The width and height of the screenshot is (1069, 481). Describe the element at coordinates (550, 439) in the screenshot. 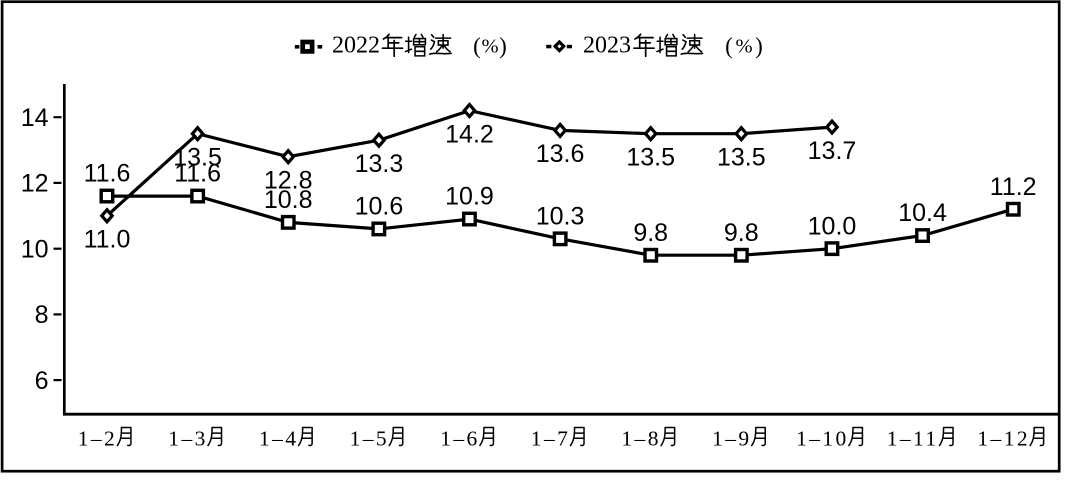

I see `svg-text: 1–7` at that location.